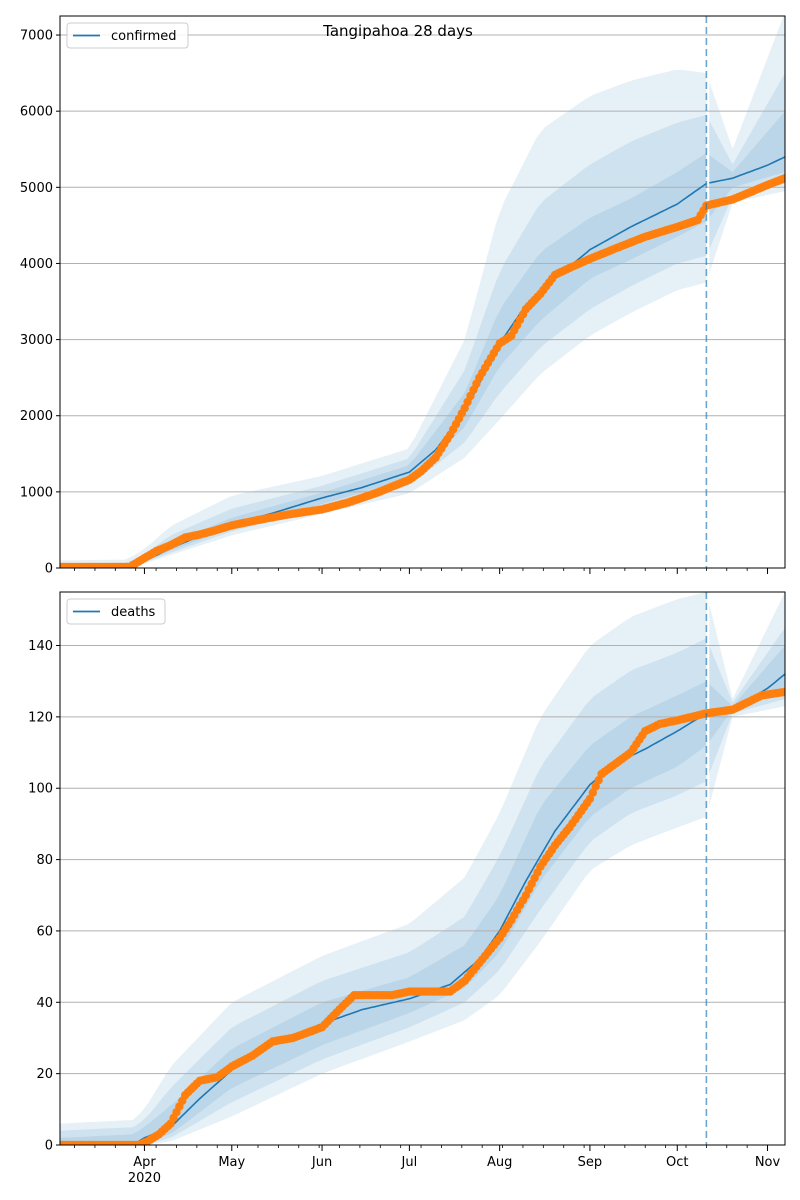 The image size is (800, 1200). I want to click on x-tick-label: Jul, so click(409, 1162).